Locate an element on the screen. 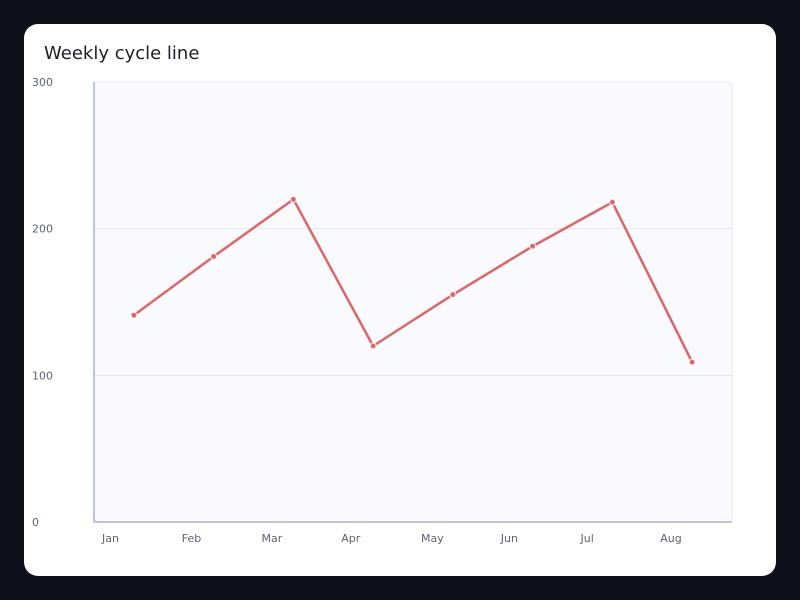 The image size is (800, 600). chart-title: Weekly cycle line is located at coordinates (122, 53).